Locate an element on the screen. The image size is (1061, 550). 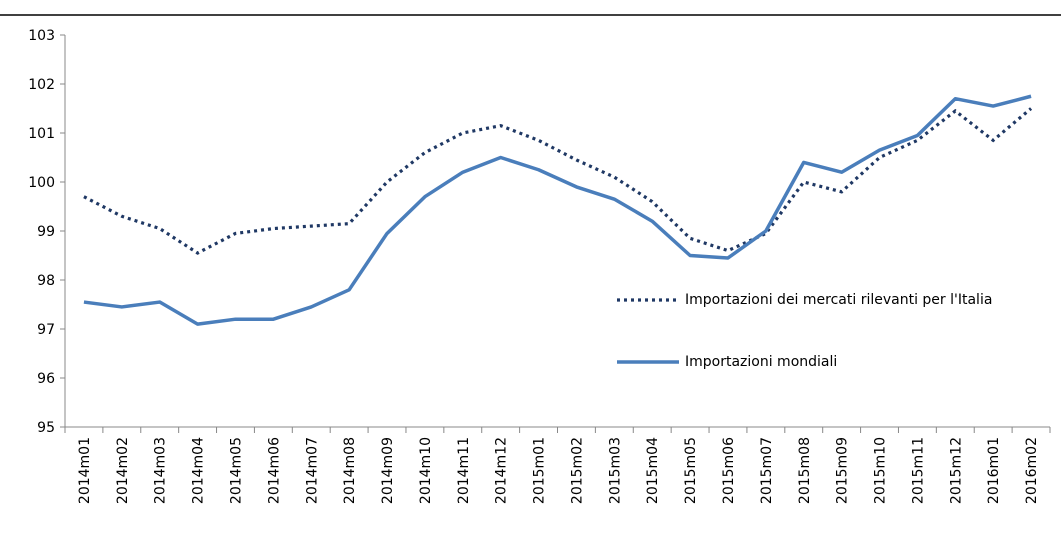
x-tick-label: 2015m08 is located at coordinates (805, 470).